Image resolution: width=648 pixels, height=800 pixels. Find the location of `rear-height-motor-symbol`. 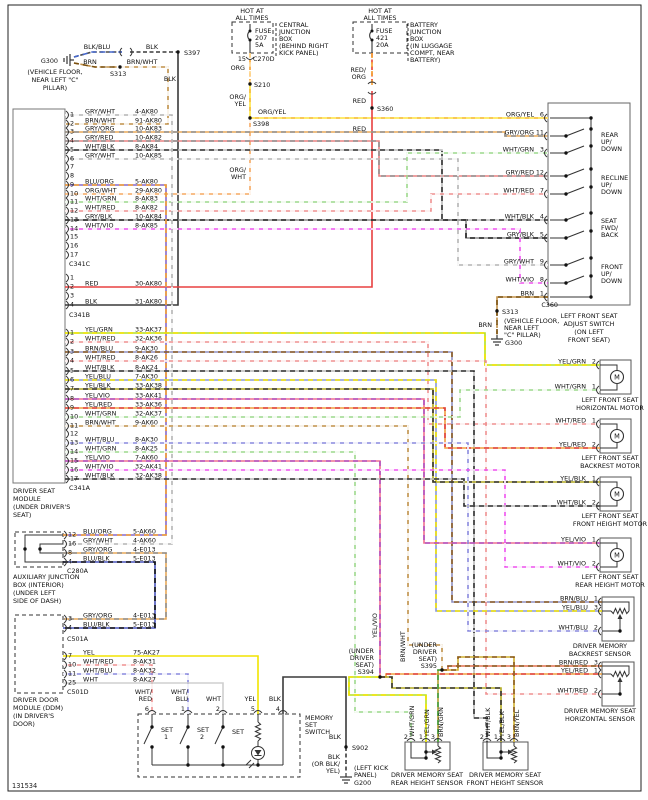

rear-height-motor-symbol is located at coordinates (617, 555).